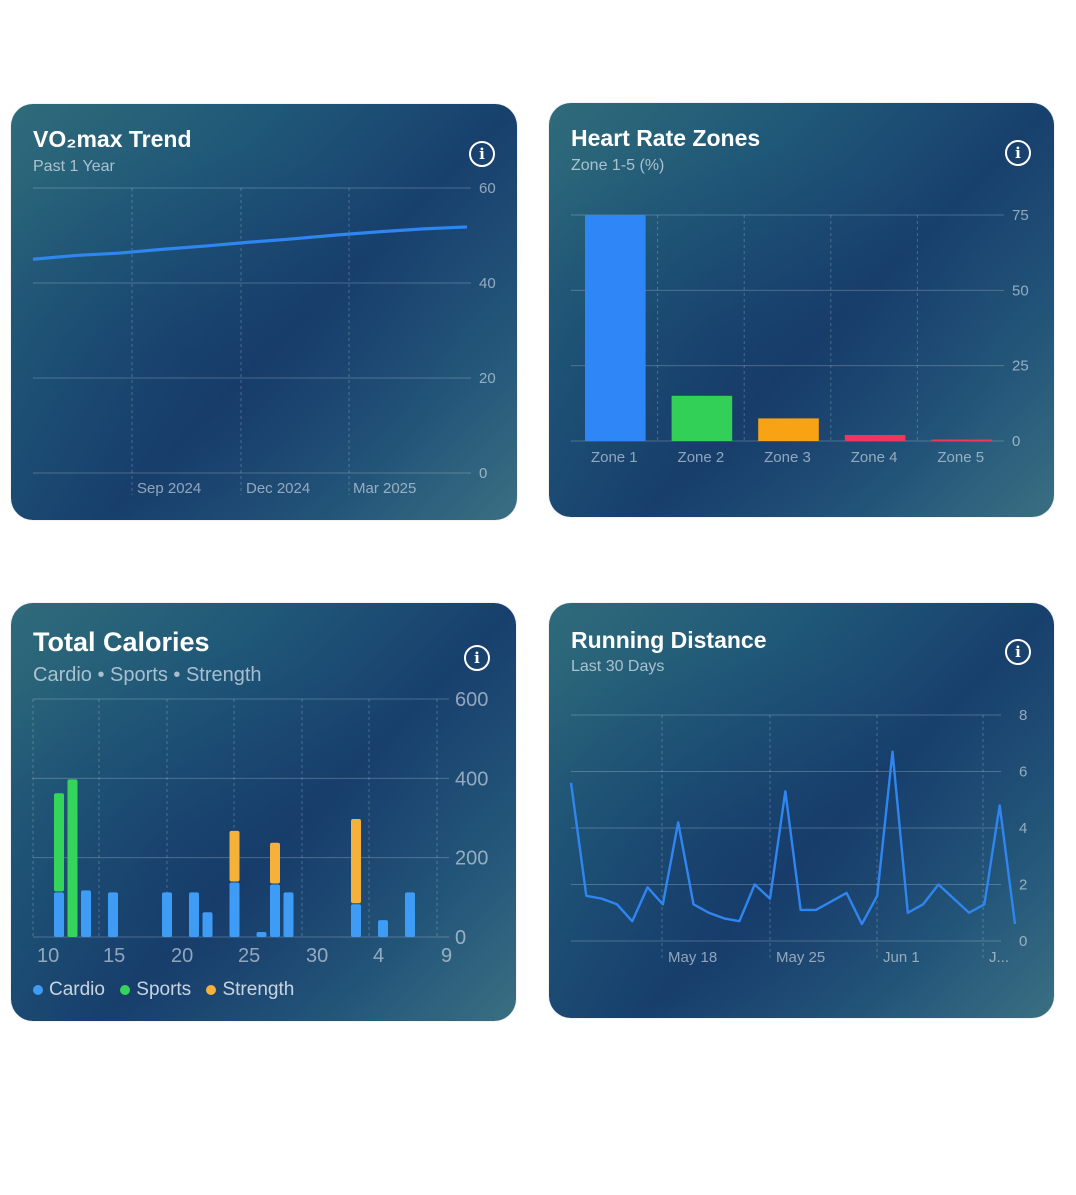  What do you see at coordinates (487, 188) in the screenshot?
I see `y-tick-label: 60` at bounding box center [487, 188].